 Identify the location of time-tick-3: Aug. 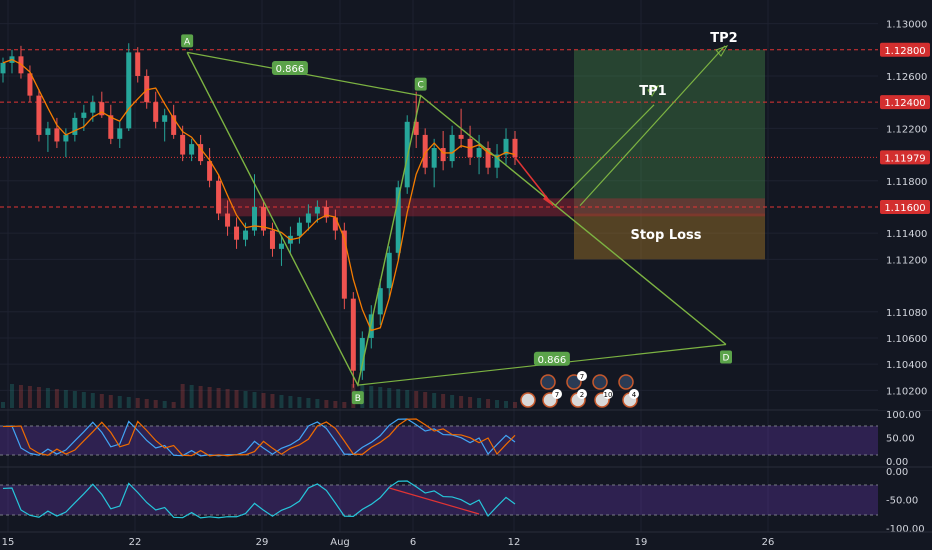
(340, 542).